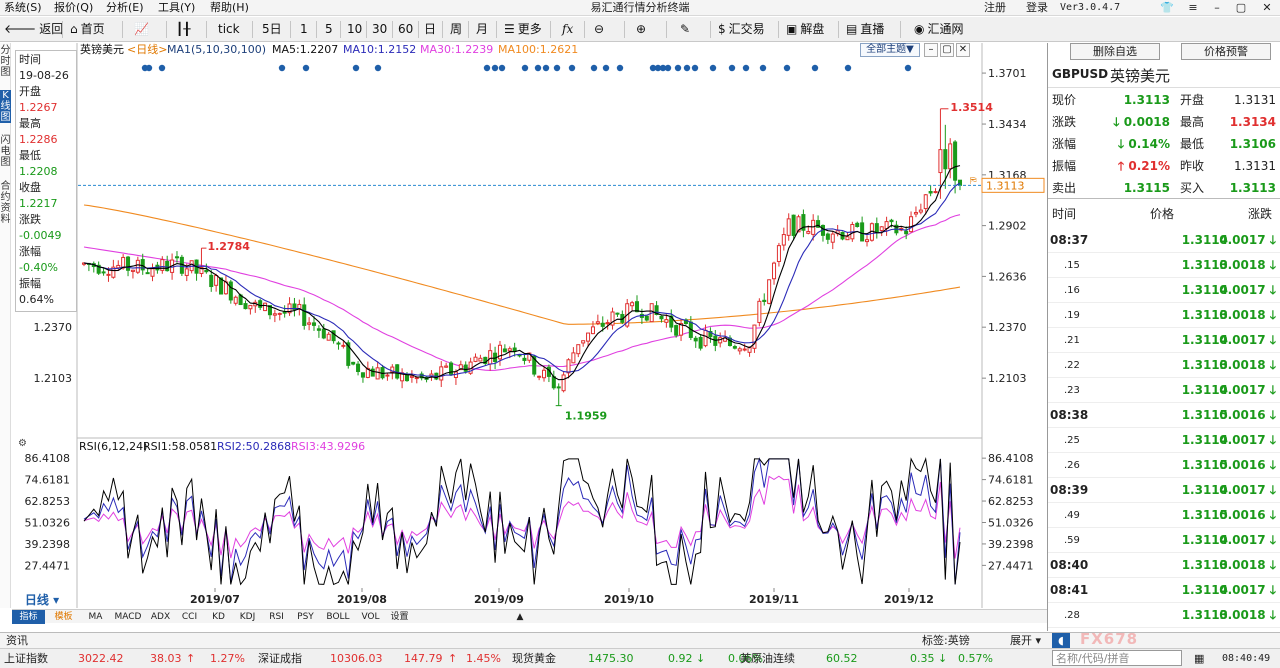 The width and height of the screenshot is (1280, 668). I want to click on search-input: 名称/代码/拼音, so click(1117, 658).